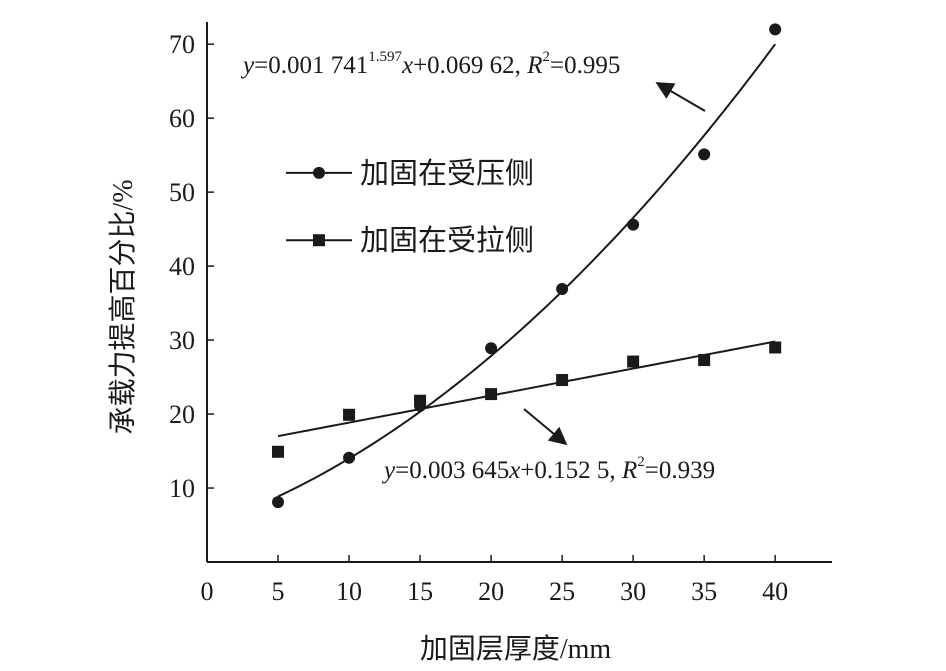 The height and width of the screenshot is (671, 946). What do you see at coordinates (182, 488) in the screenshot?
I see `y-tick-label: 10` at bounding box center [182, 488].